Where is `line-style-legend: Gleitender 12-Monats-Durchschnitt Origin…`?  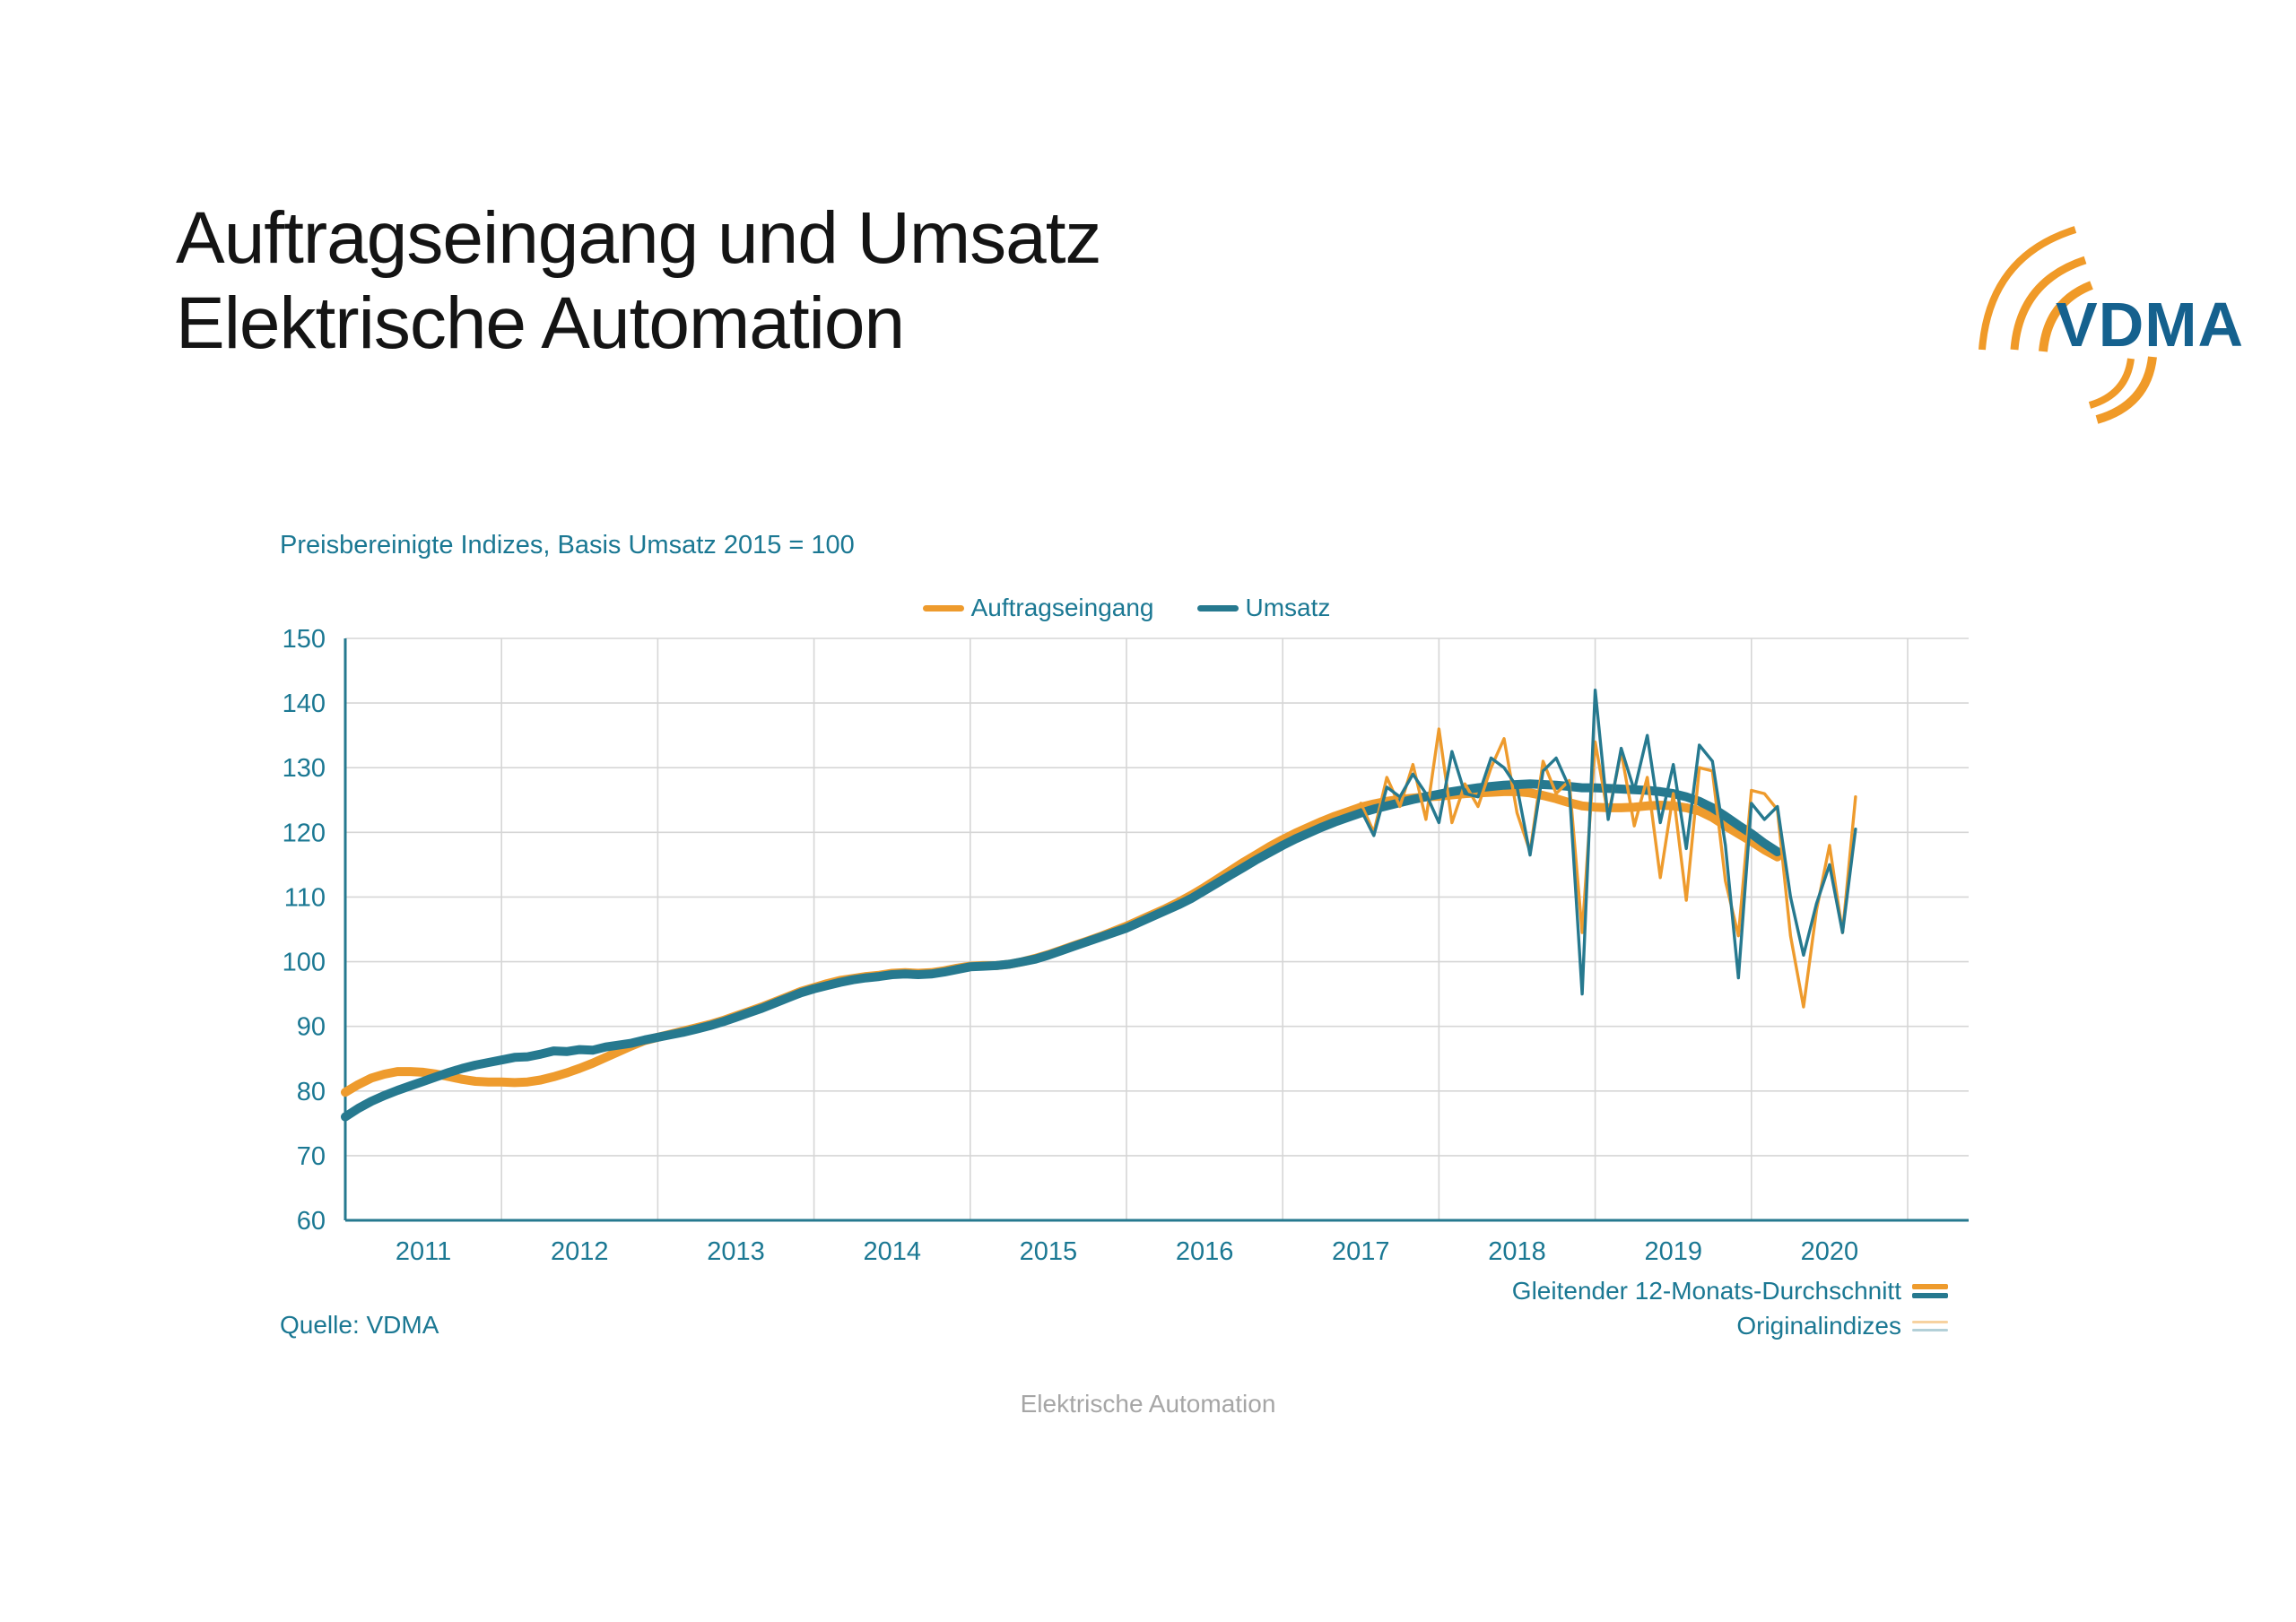
line-style-legend: Gleitender 12-Monats-Durchschnitt Origin… is located at coordinates (1730, 1308).